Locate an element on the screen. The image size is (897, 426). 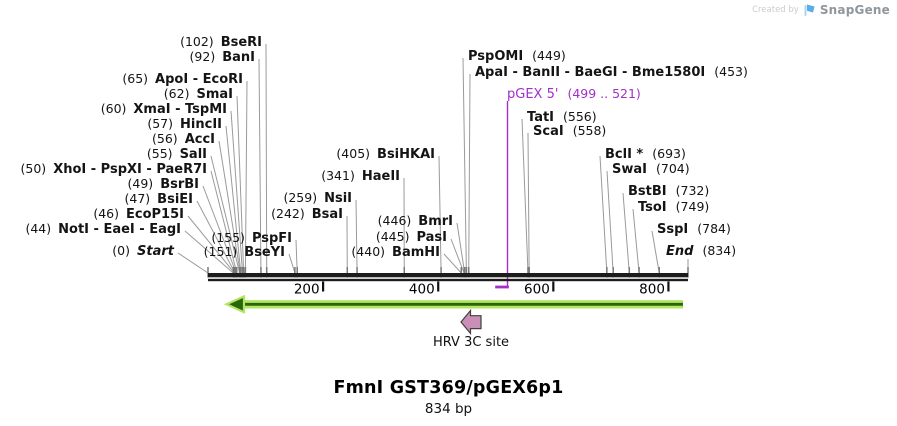
site-label-bmri: (446) BmrI is located at coordinates (415, 221).